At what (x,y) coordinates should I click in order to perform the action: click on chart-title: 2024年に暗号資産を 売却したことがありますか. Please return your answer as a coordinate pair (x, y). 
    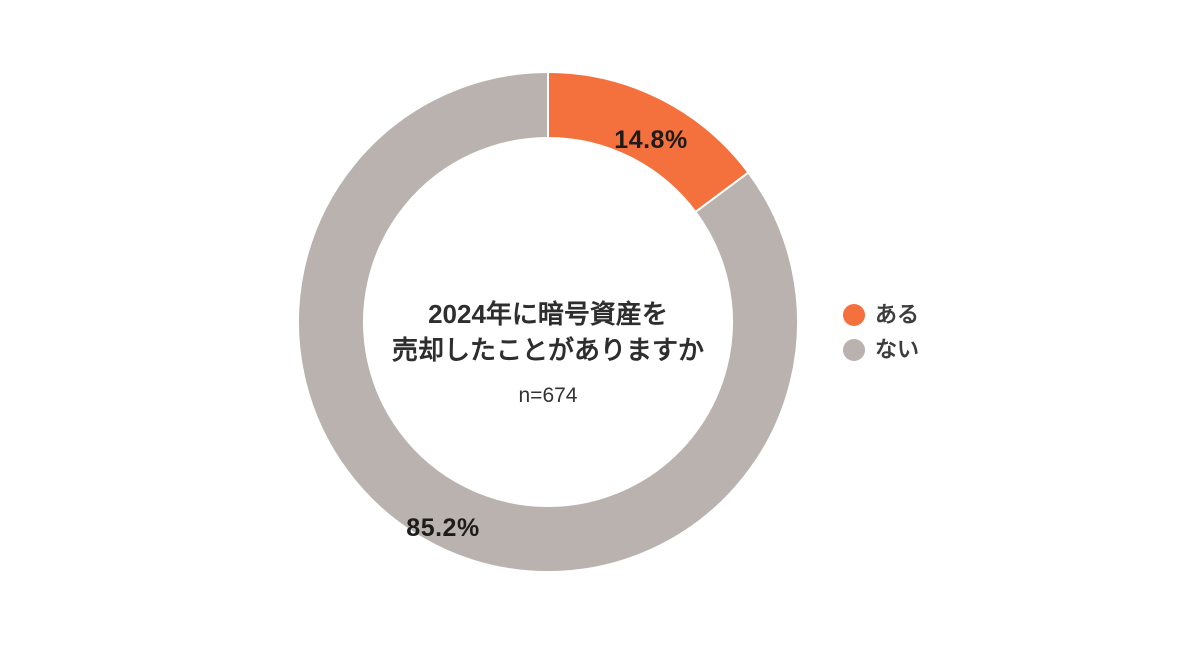
    Looking at the image, I should click on (548, 332).